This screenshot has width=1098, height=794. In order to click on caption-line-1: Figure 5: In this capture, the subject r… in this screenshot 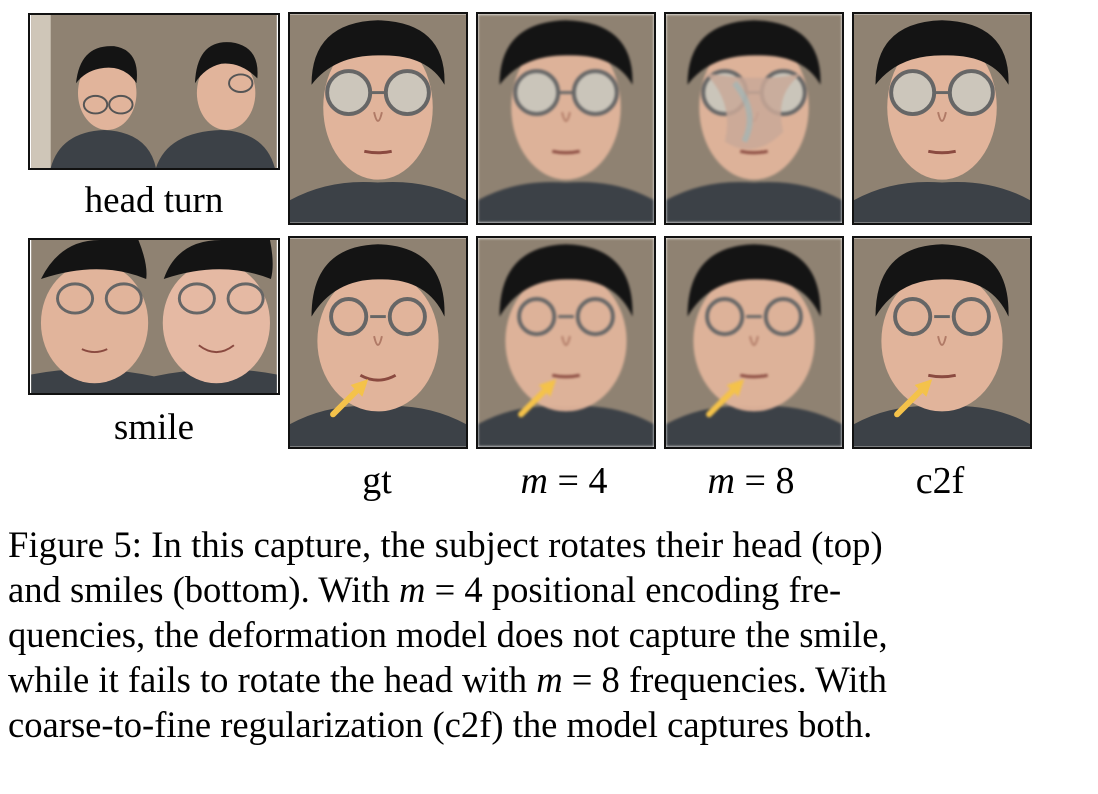, I will do `click(445, 544)`.